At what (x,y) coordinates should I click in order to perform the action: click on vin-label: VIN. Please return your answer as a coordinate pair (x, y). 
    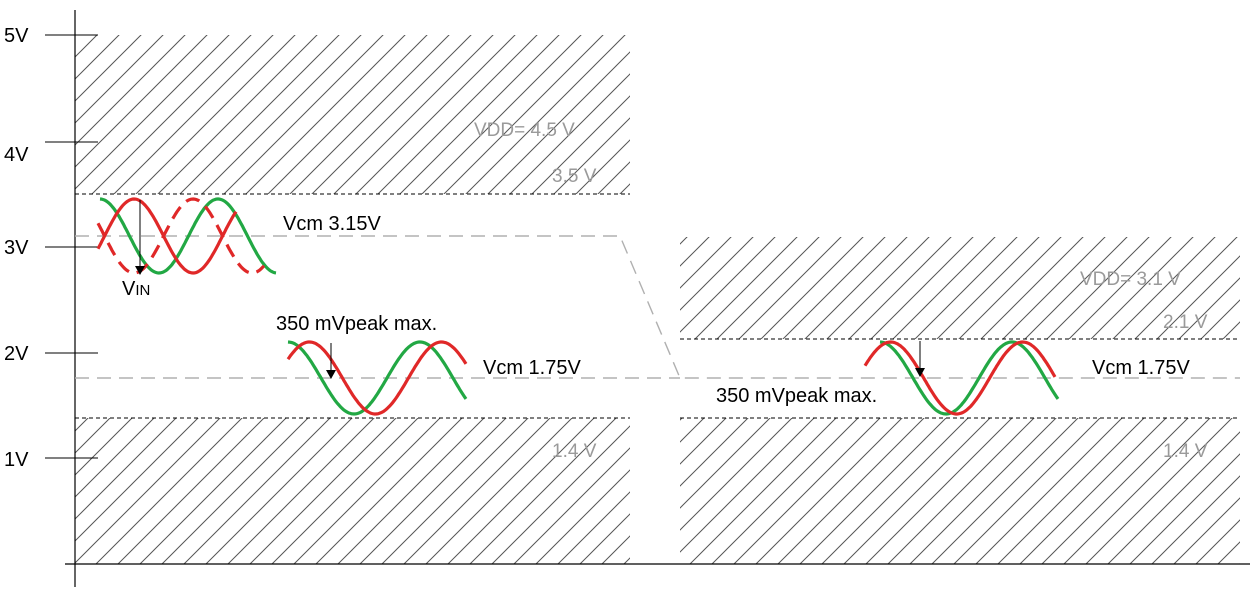
    Looking at the image, I should click on (136, 289).